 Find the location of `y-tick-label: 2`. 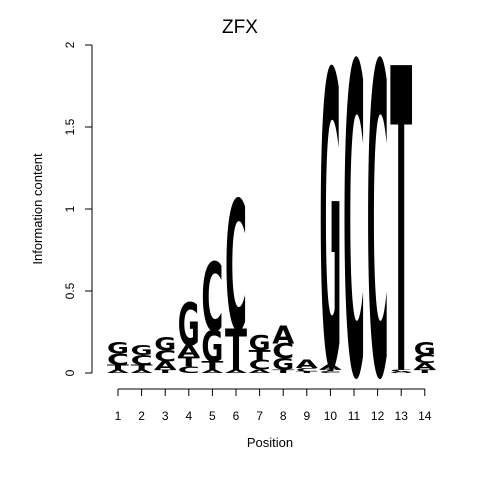

y-tick-label: 2 is located at coordinates (70, 44).